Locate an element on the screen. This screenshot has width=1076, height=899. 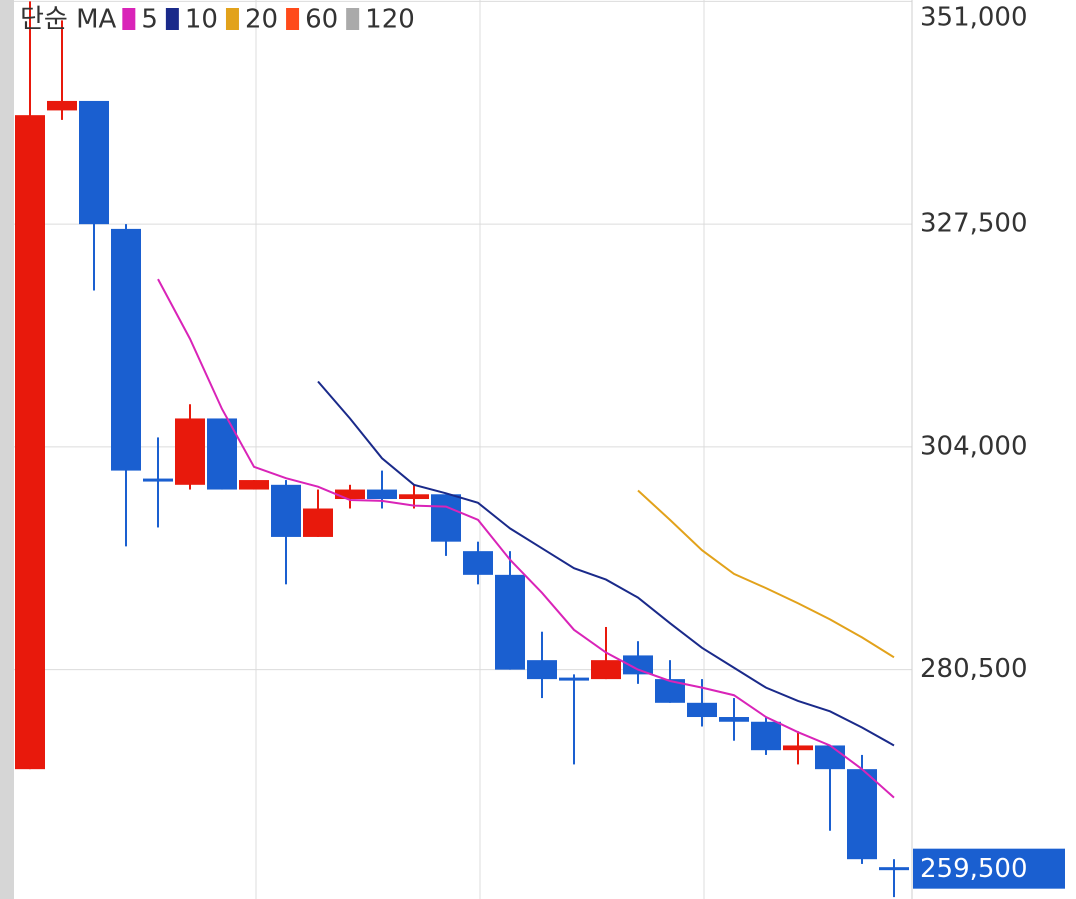
legend-label: 60 is located at coordinates (321, 20).